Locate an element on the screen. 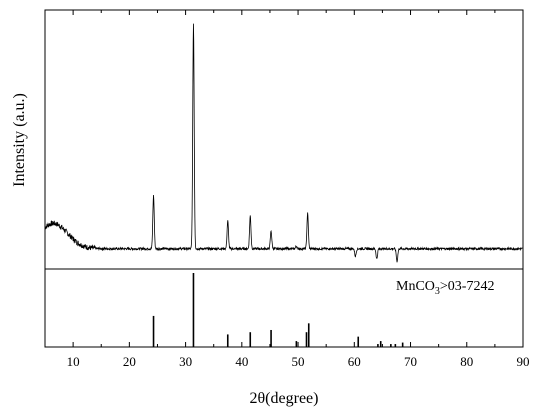  reference-label: MnCO3>03-7242 is located at coordinates (445, 288).